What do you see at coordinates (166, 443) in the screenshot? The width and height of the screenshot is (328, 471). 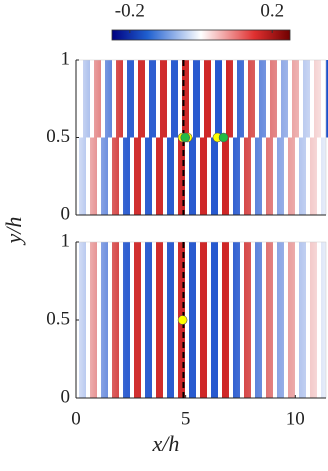 I see `x-axis-label: x/h` at bounding box center [166, 443].